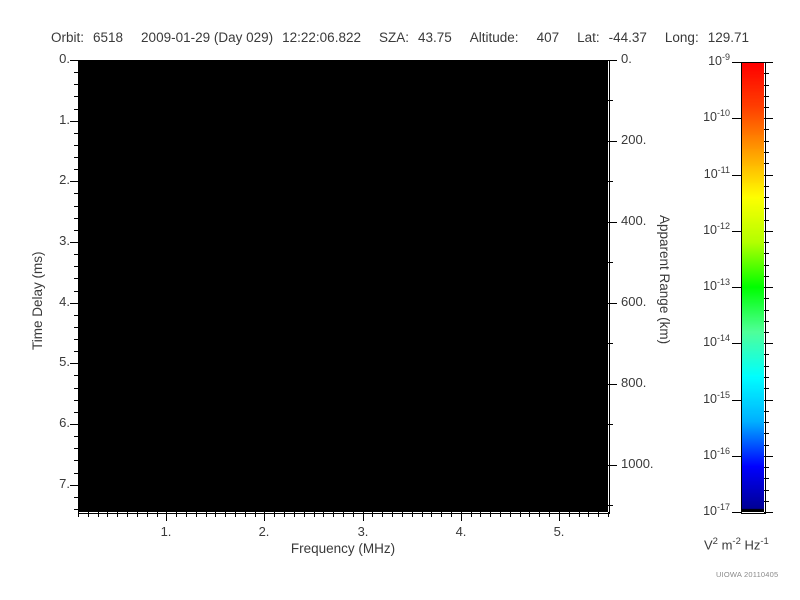 The image size is (800, 600). I want to click on colorbar-canvas, so click(752, 287).